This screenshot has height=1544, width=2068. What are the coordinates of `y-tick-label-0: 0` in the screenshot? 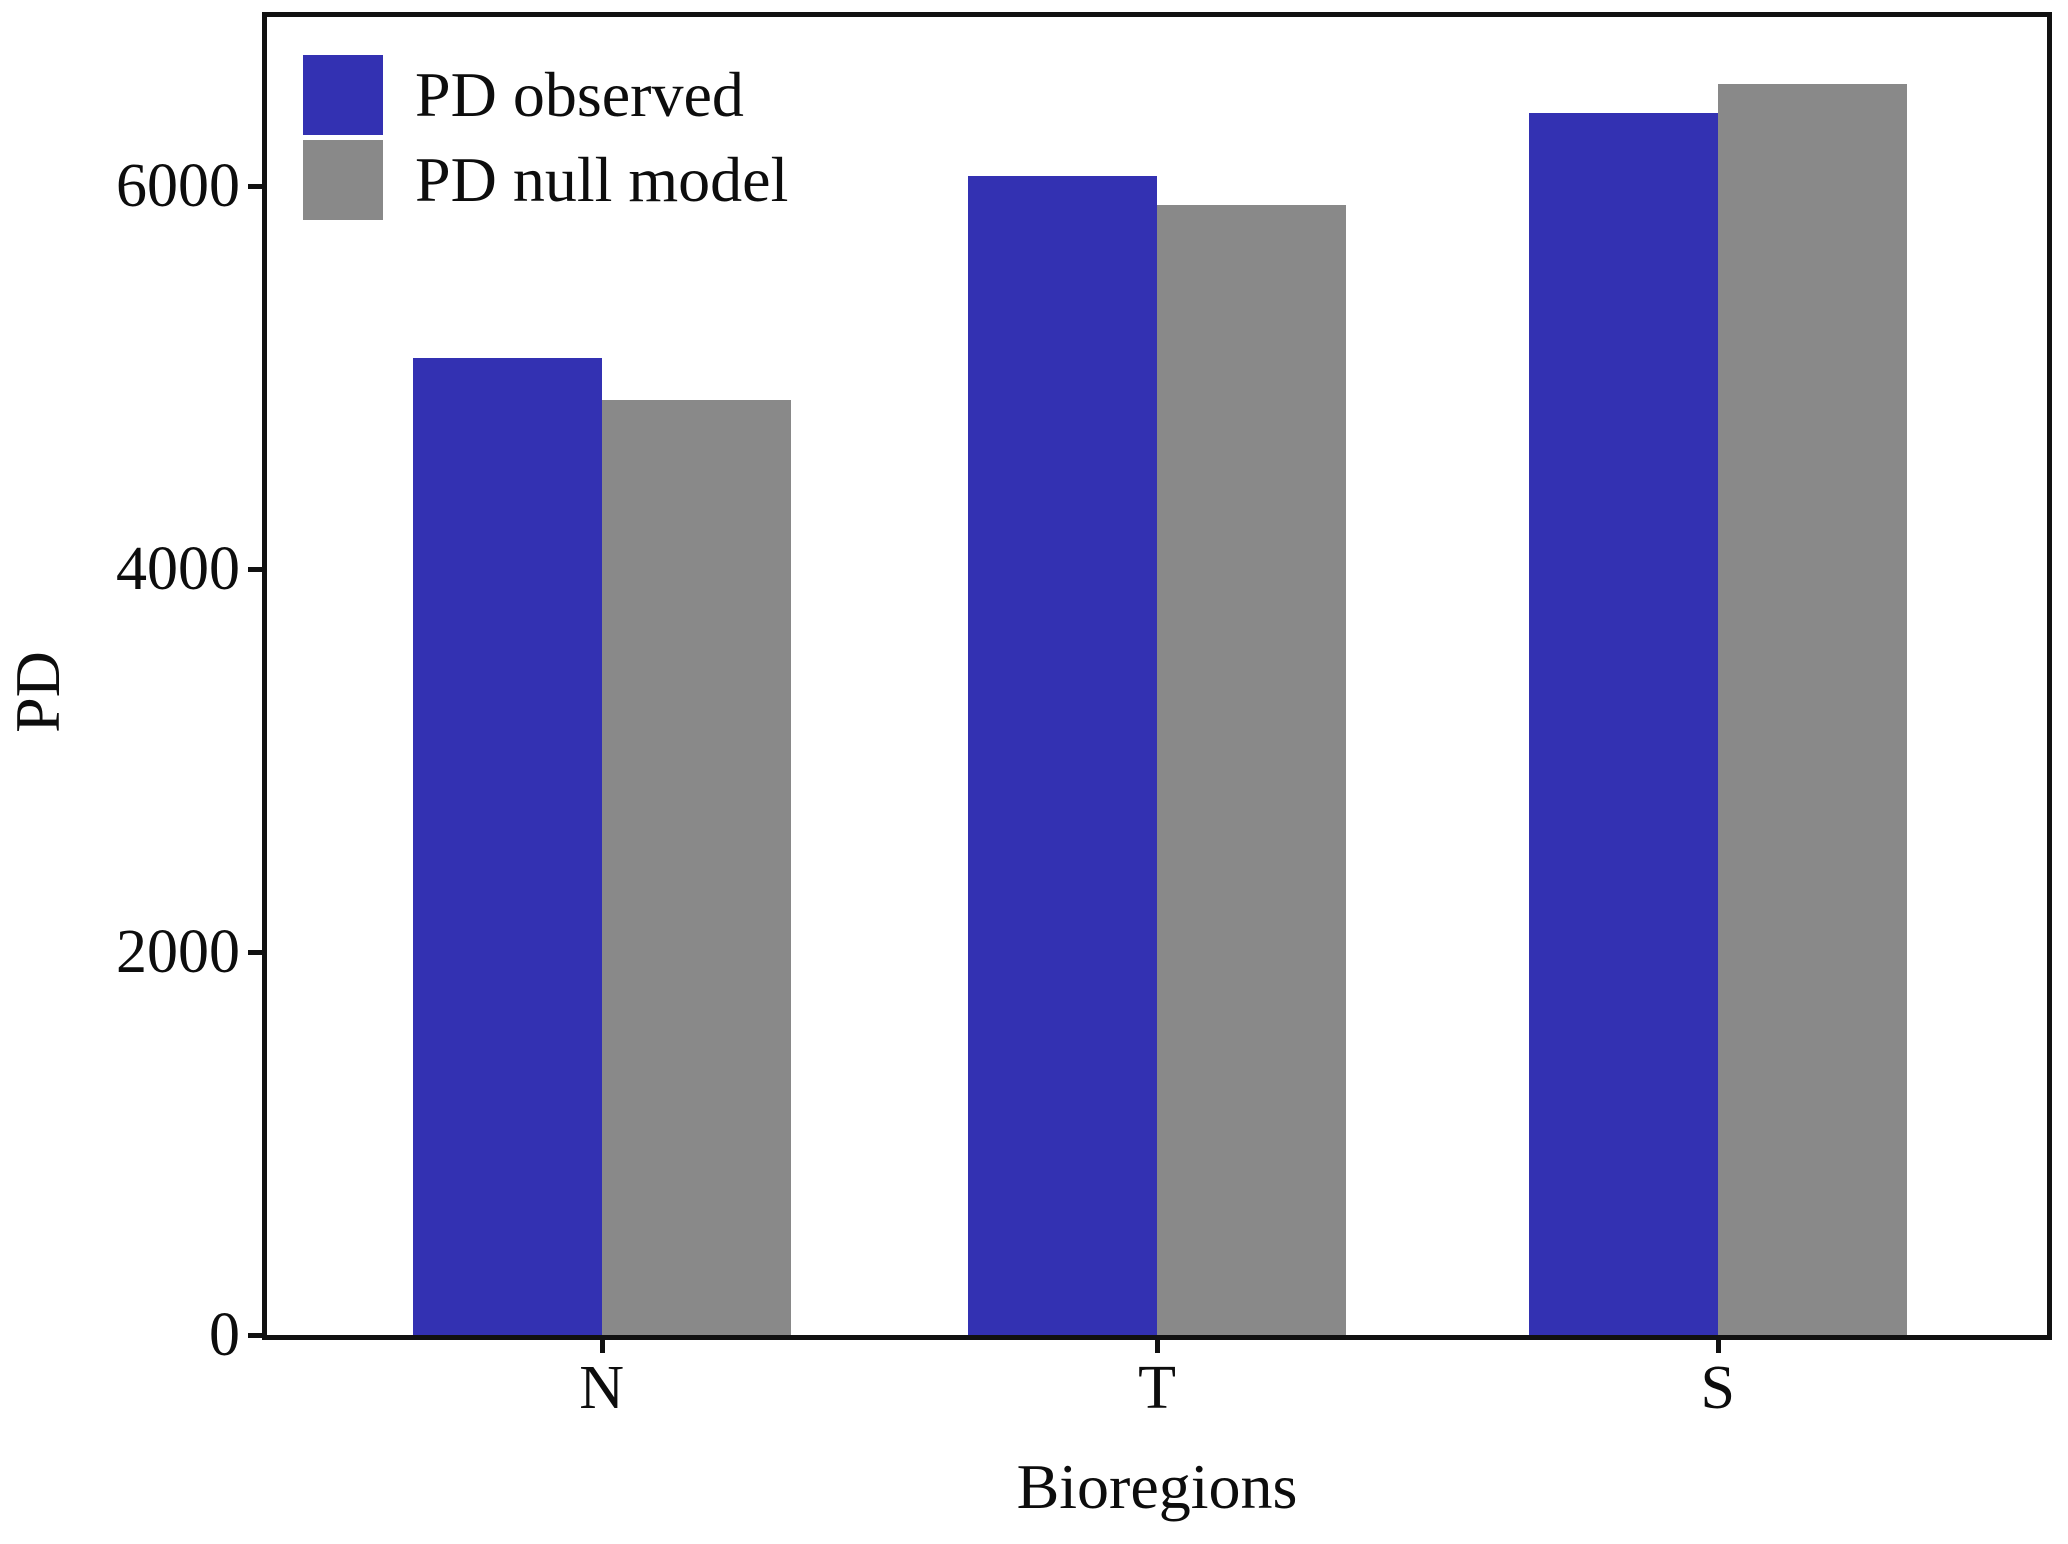 It's located at (224, 1335).